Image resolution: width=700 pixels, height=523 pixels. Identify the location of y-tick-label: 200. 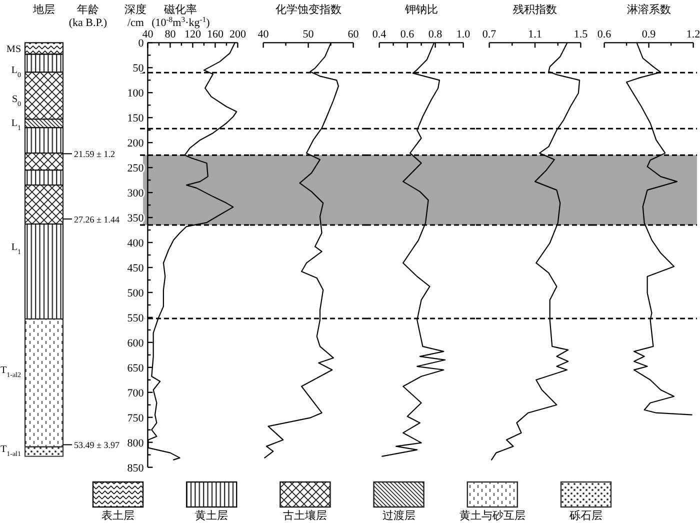
(135, 144).